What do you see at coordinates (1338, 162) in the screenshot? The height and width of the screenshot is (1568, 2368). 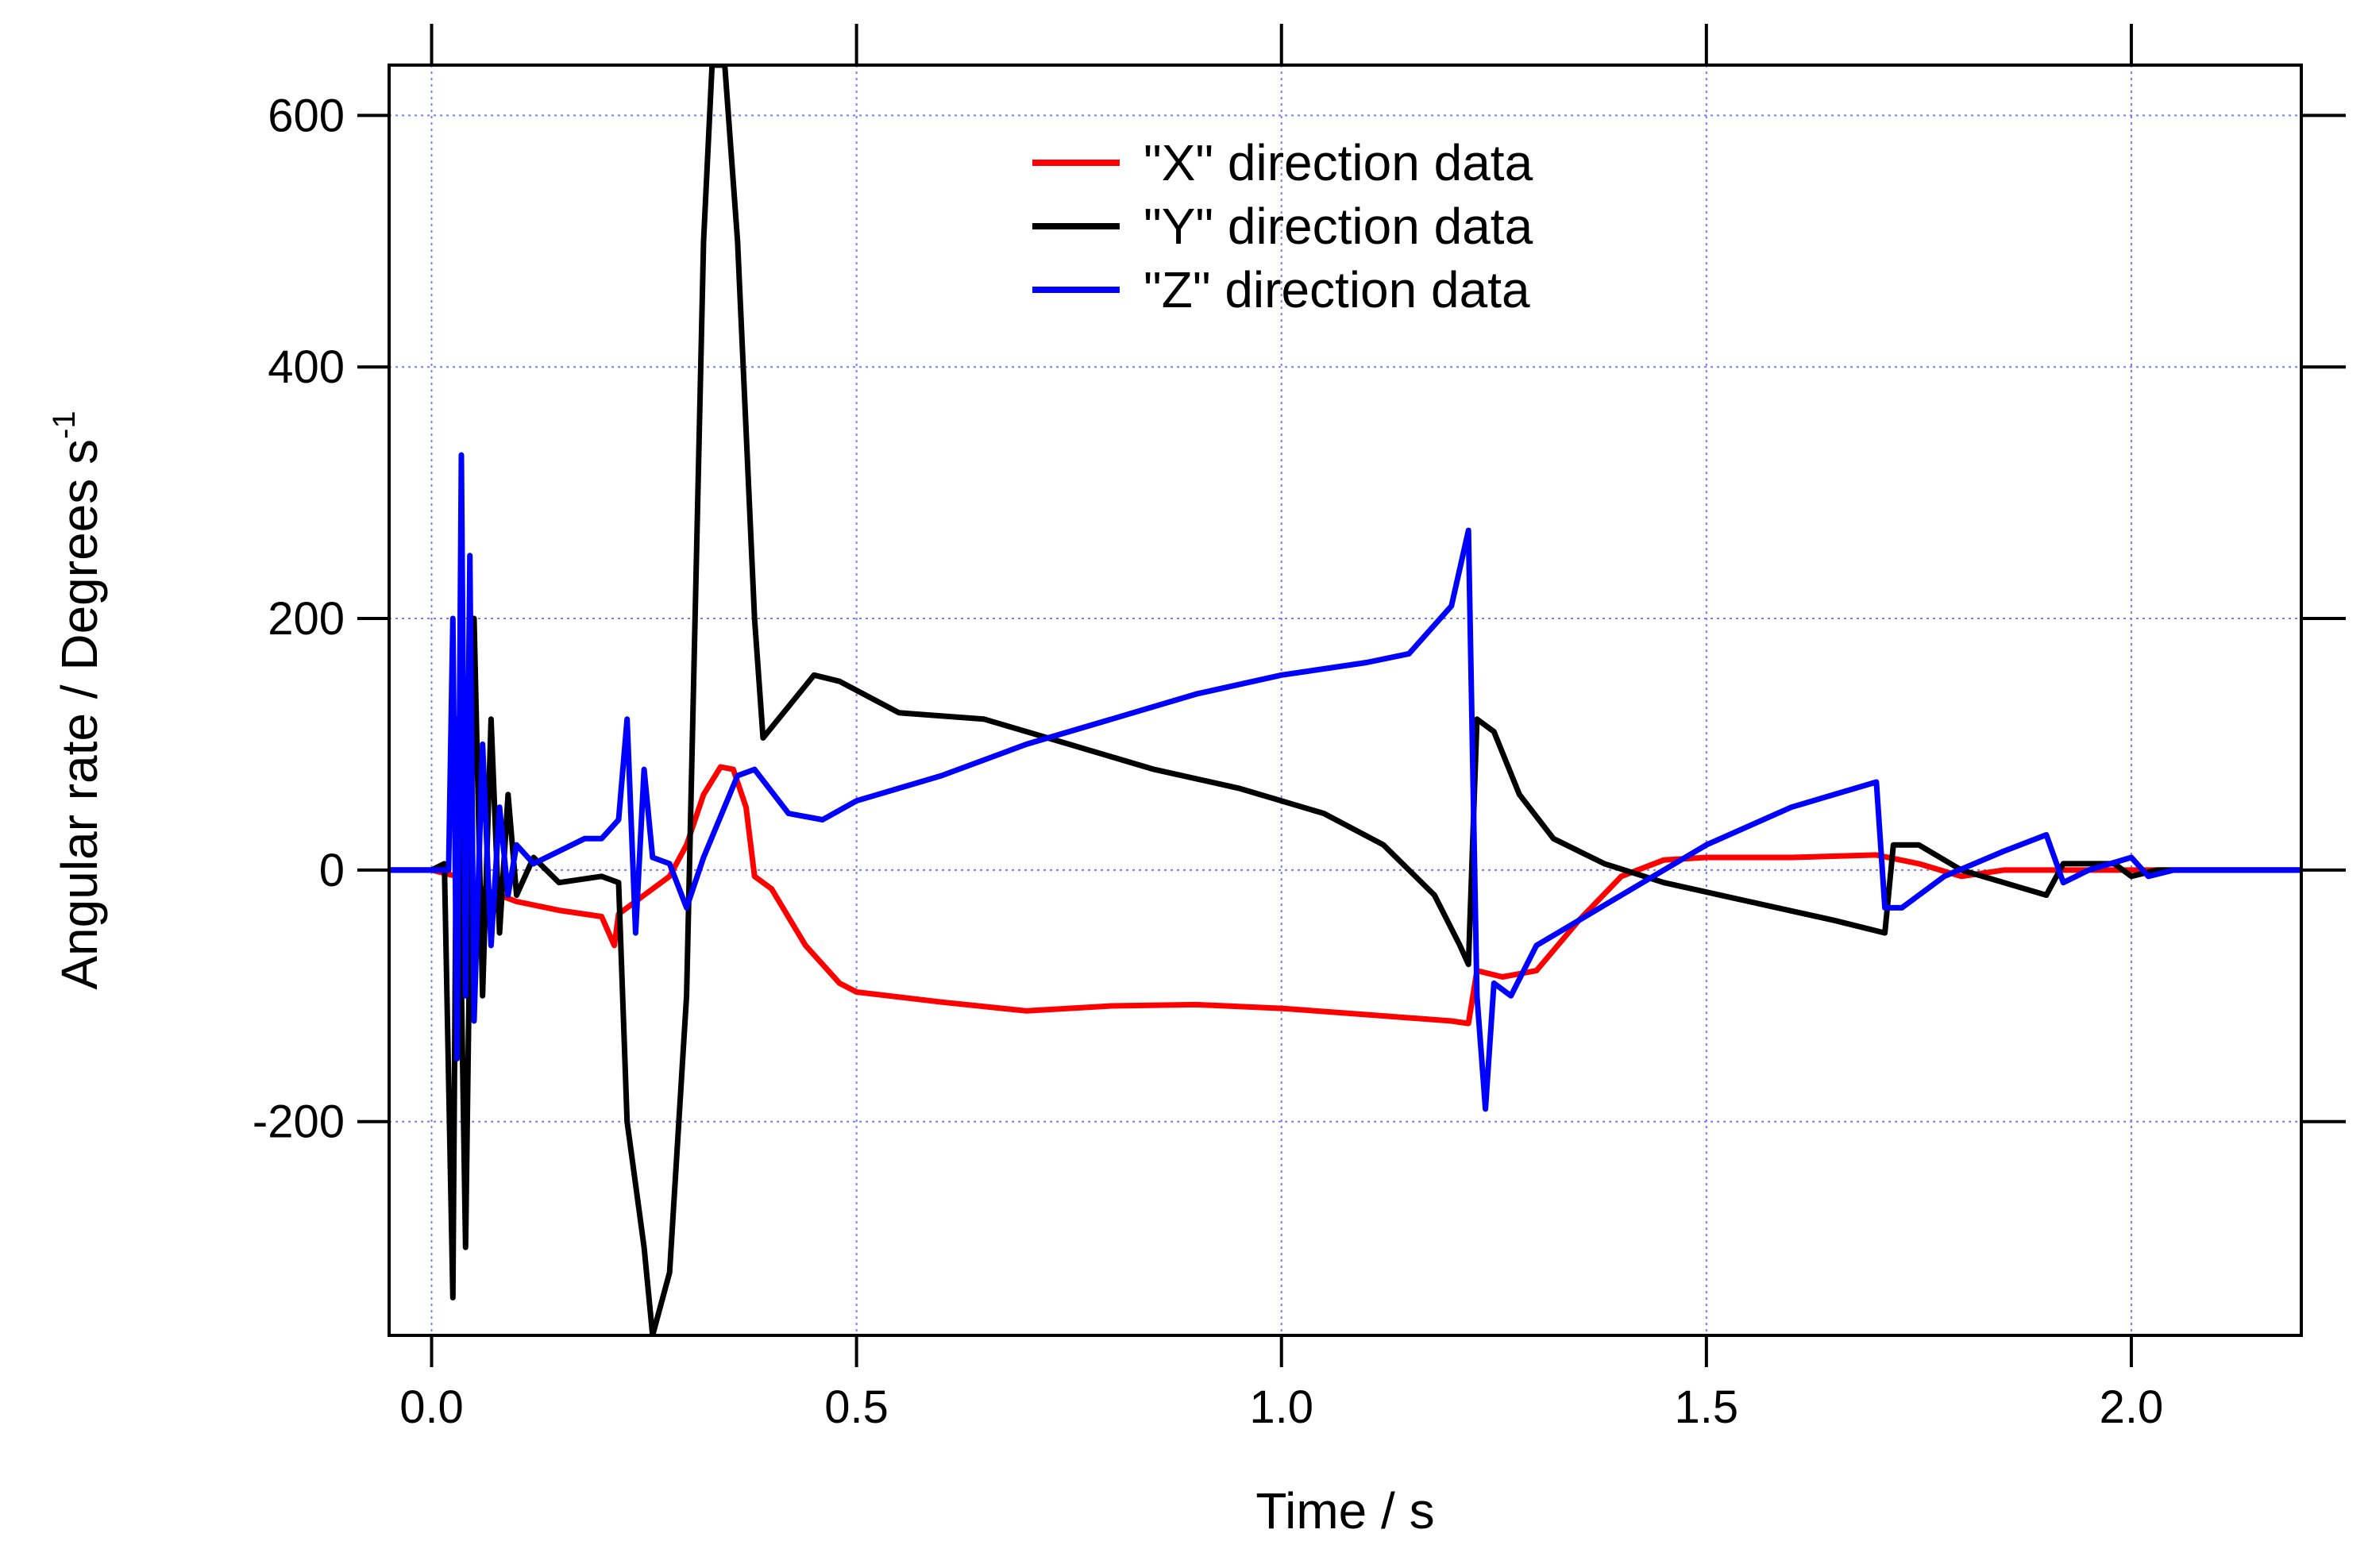 I see `legend-label: "X" direction data` at bounding box center [1338, 162].